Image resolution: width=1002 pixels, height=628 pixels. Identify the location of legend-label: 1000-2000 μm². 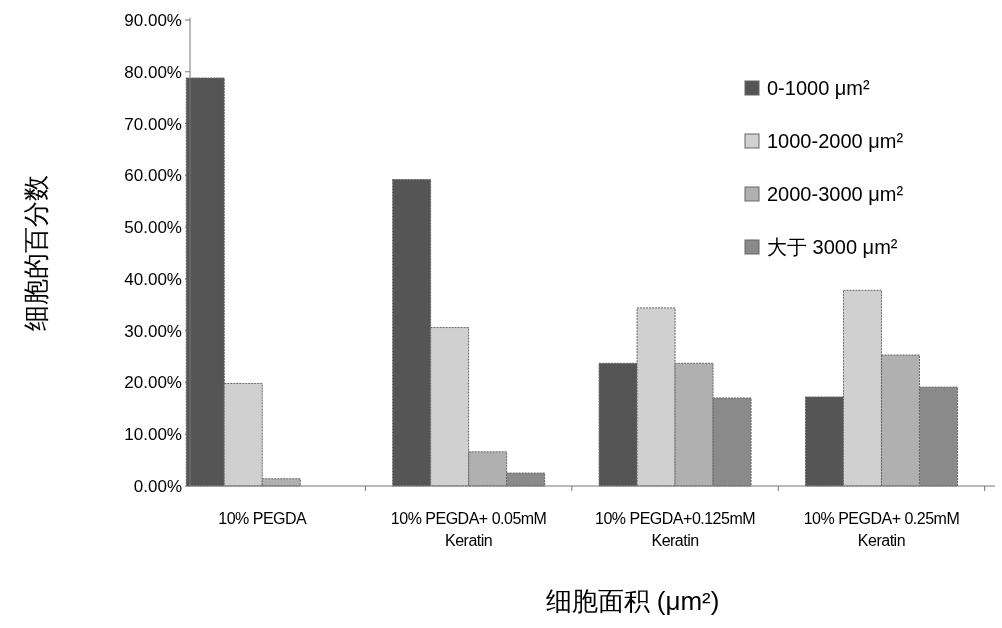
(835, 141).